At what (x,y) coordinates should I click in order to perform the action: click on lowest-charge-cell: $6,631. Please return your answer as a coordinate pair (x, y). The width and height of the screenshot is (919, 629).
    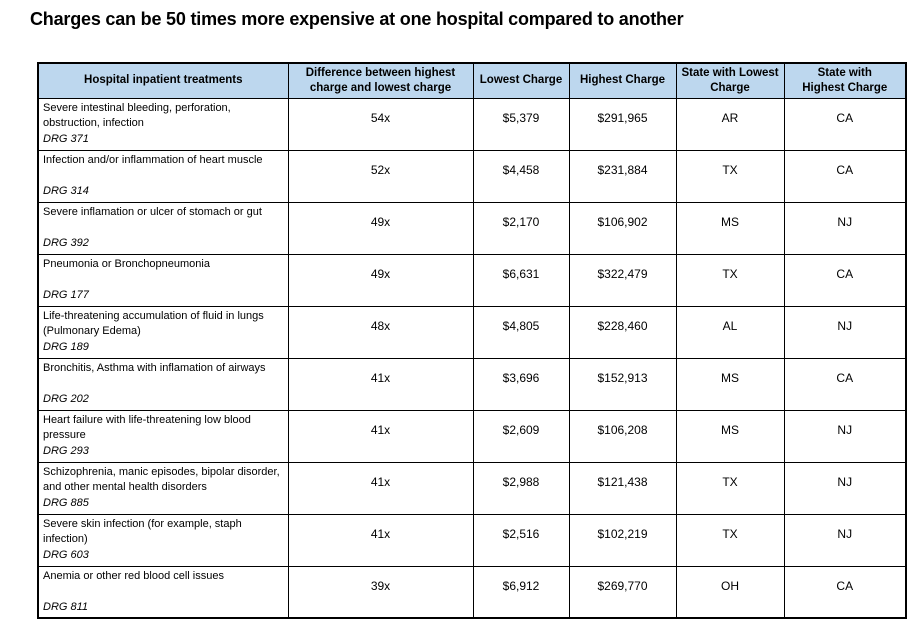
    Looking at the image, I should click on (521, 280).